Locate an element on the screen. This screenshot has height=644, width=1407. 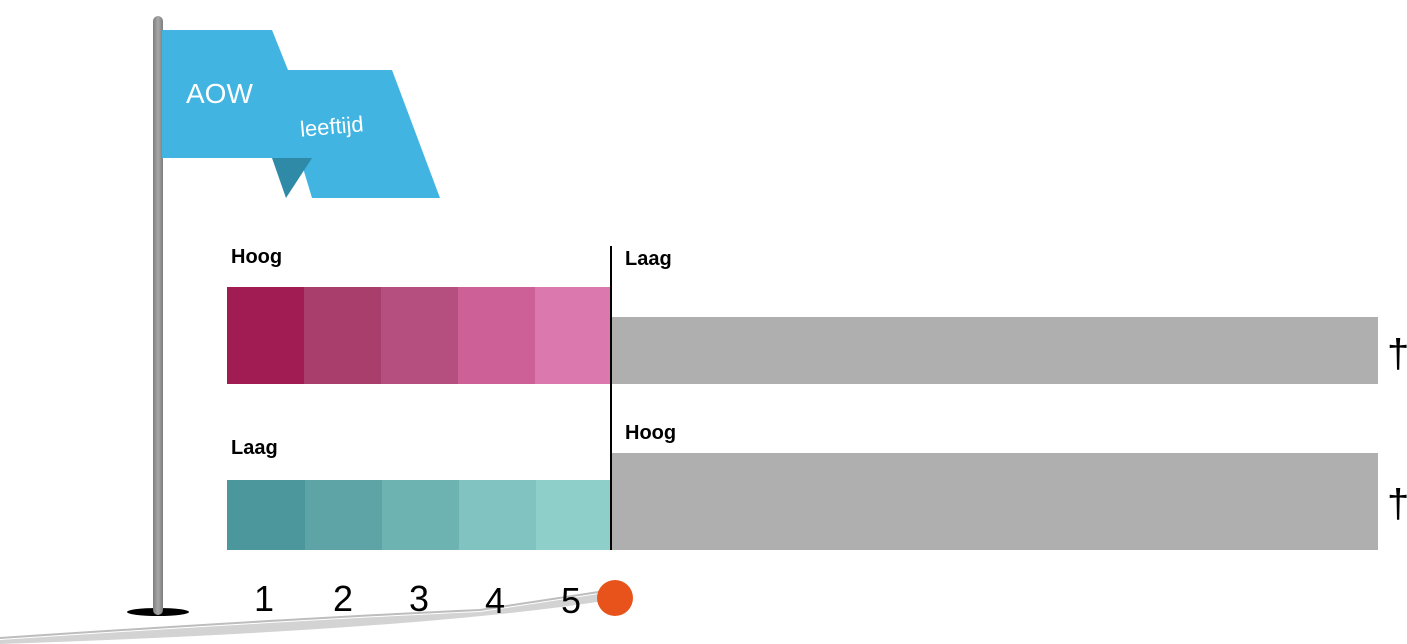
bottom-bar-left-label: Laag is located at coordinates (254, 448).